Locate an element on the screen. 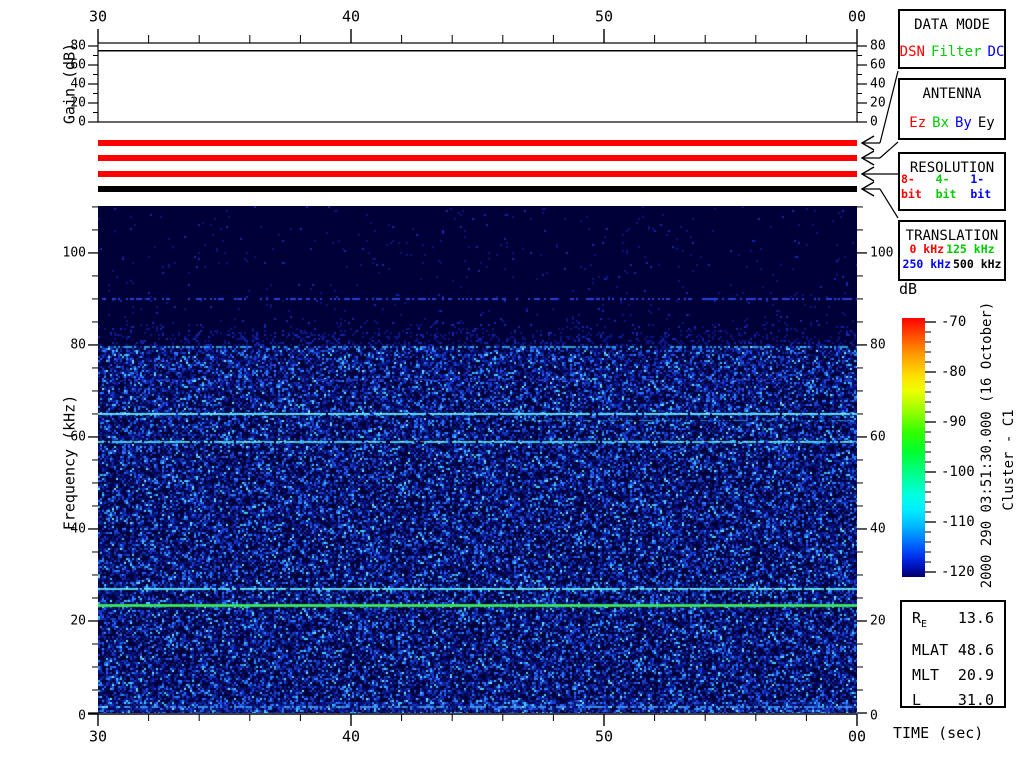 The image size is (1024, 768). tick-label: -70 is located at coordinates (954, 322).